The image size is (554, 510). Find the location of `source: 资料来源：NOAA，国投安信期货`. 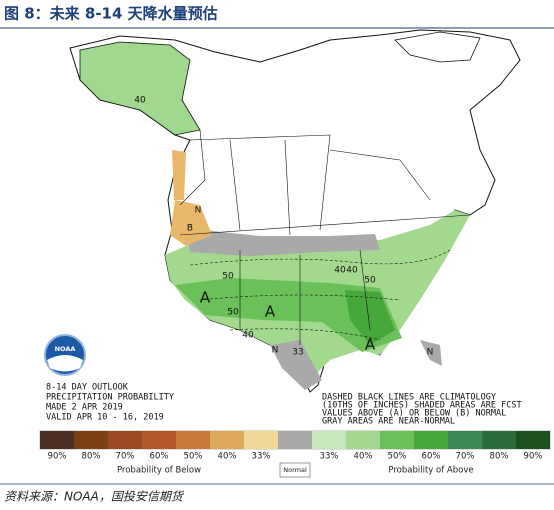

source: 资料来源：NOAA，国投安信期货 is located at coordinates (94, 497).